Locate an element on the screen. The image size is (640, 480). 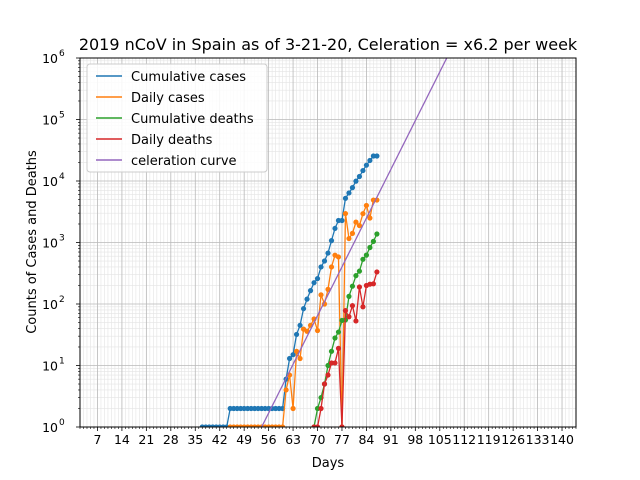
x-tick-label: 126 is located at coordinates (513, 439).